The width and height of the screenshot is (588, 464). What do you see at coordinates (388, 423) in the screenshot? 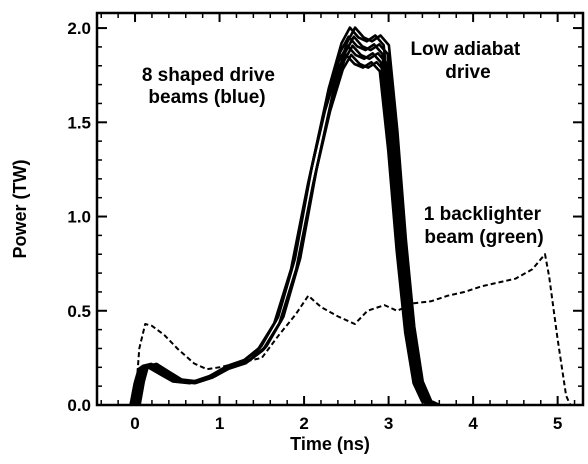
I see `x-tick-label: 3` at bounding box center [388, 423].